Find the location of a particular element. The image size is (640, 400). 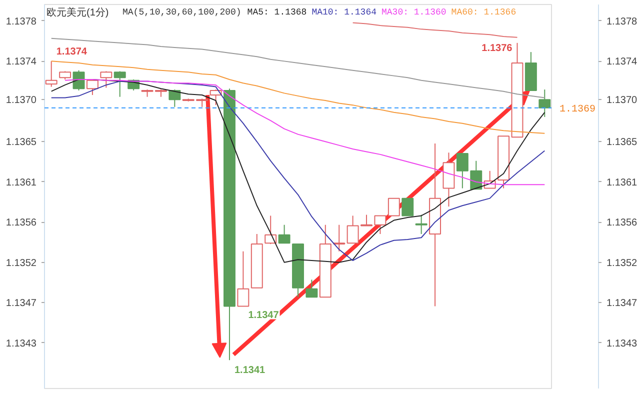

annotation: 1.1374 is located at coordinates (72, 52).